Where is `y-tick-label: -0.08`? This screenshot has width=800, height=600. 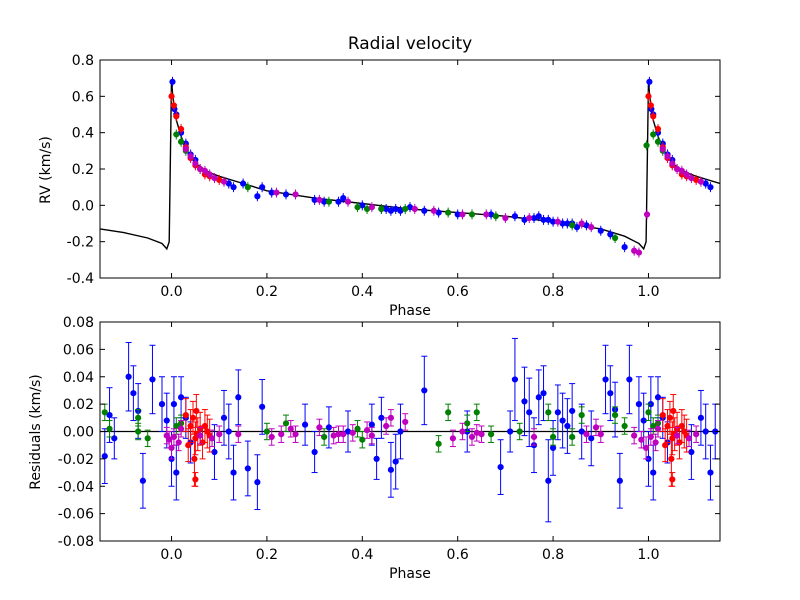 y-tick-label: -0.08 is located at coordinates (76, 542).